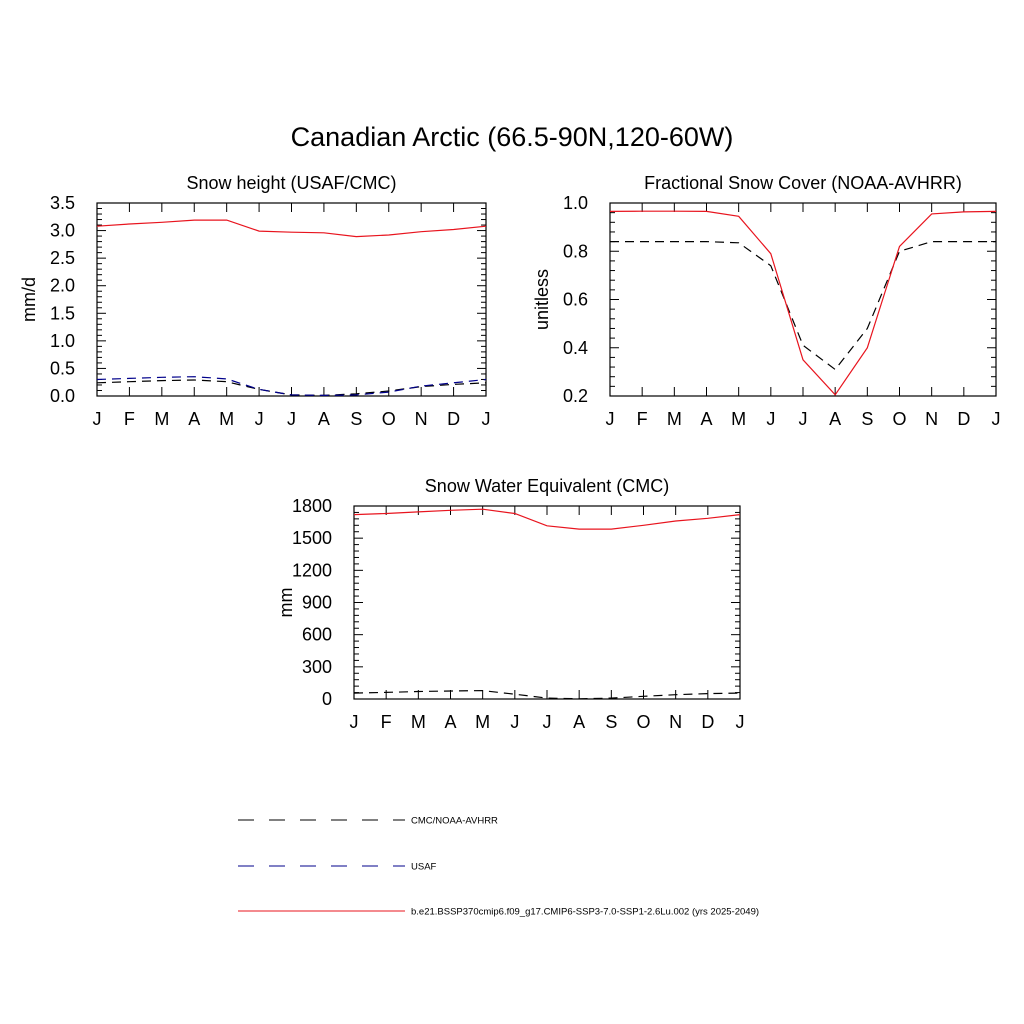 This screenshot has height=1024, width=1024. Describe the element at coordinates (454, 821) in the screenshot. I see `legend-label-reference: CMC/NOAA-AVHRR` at that location.